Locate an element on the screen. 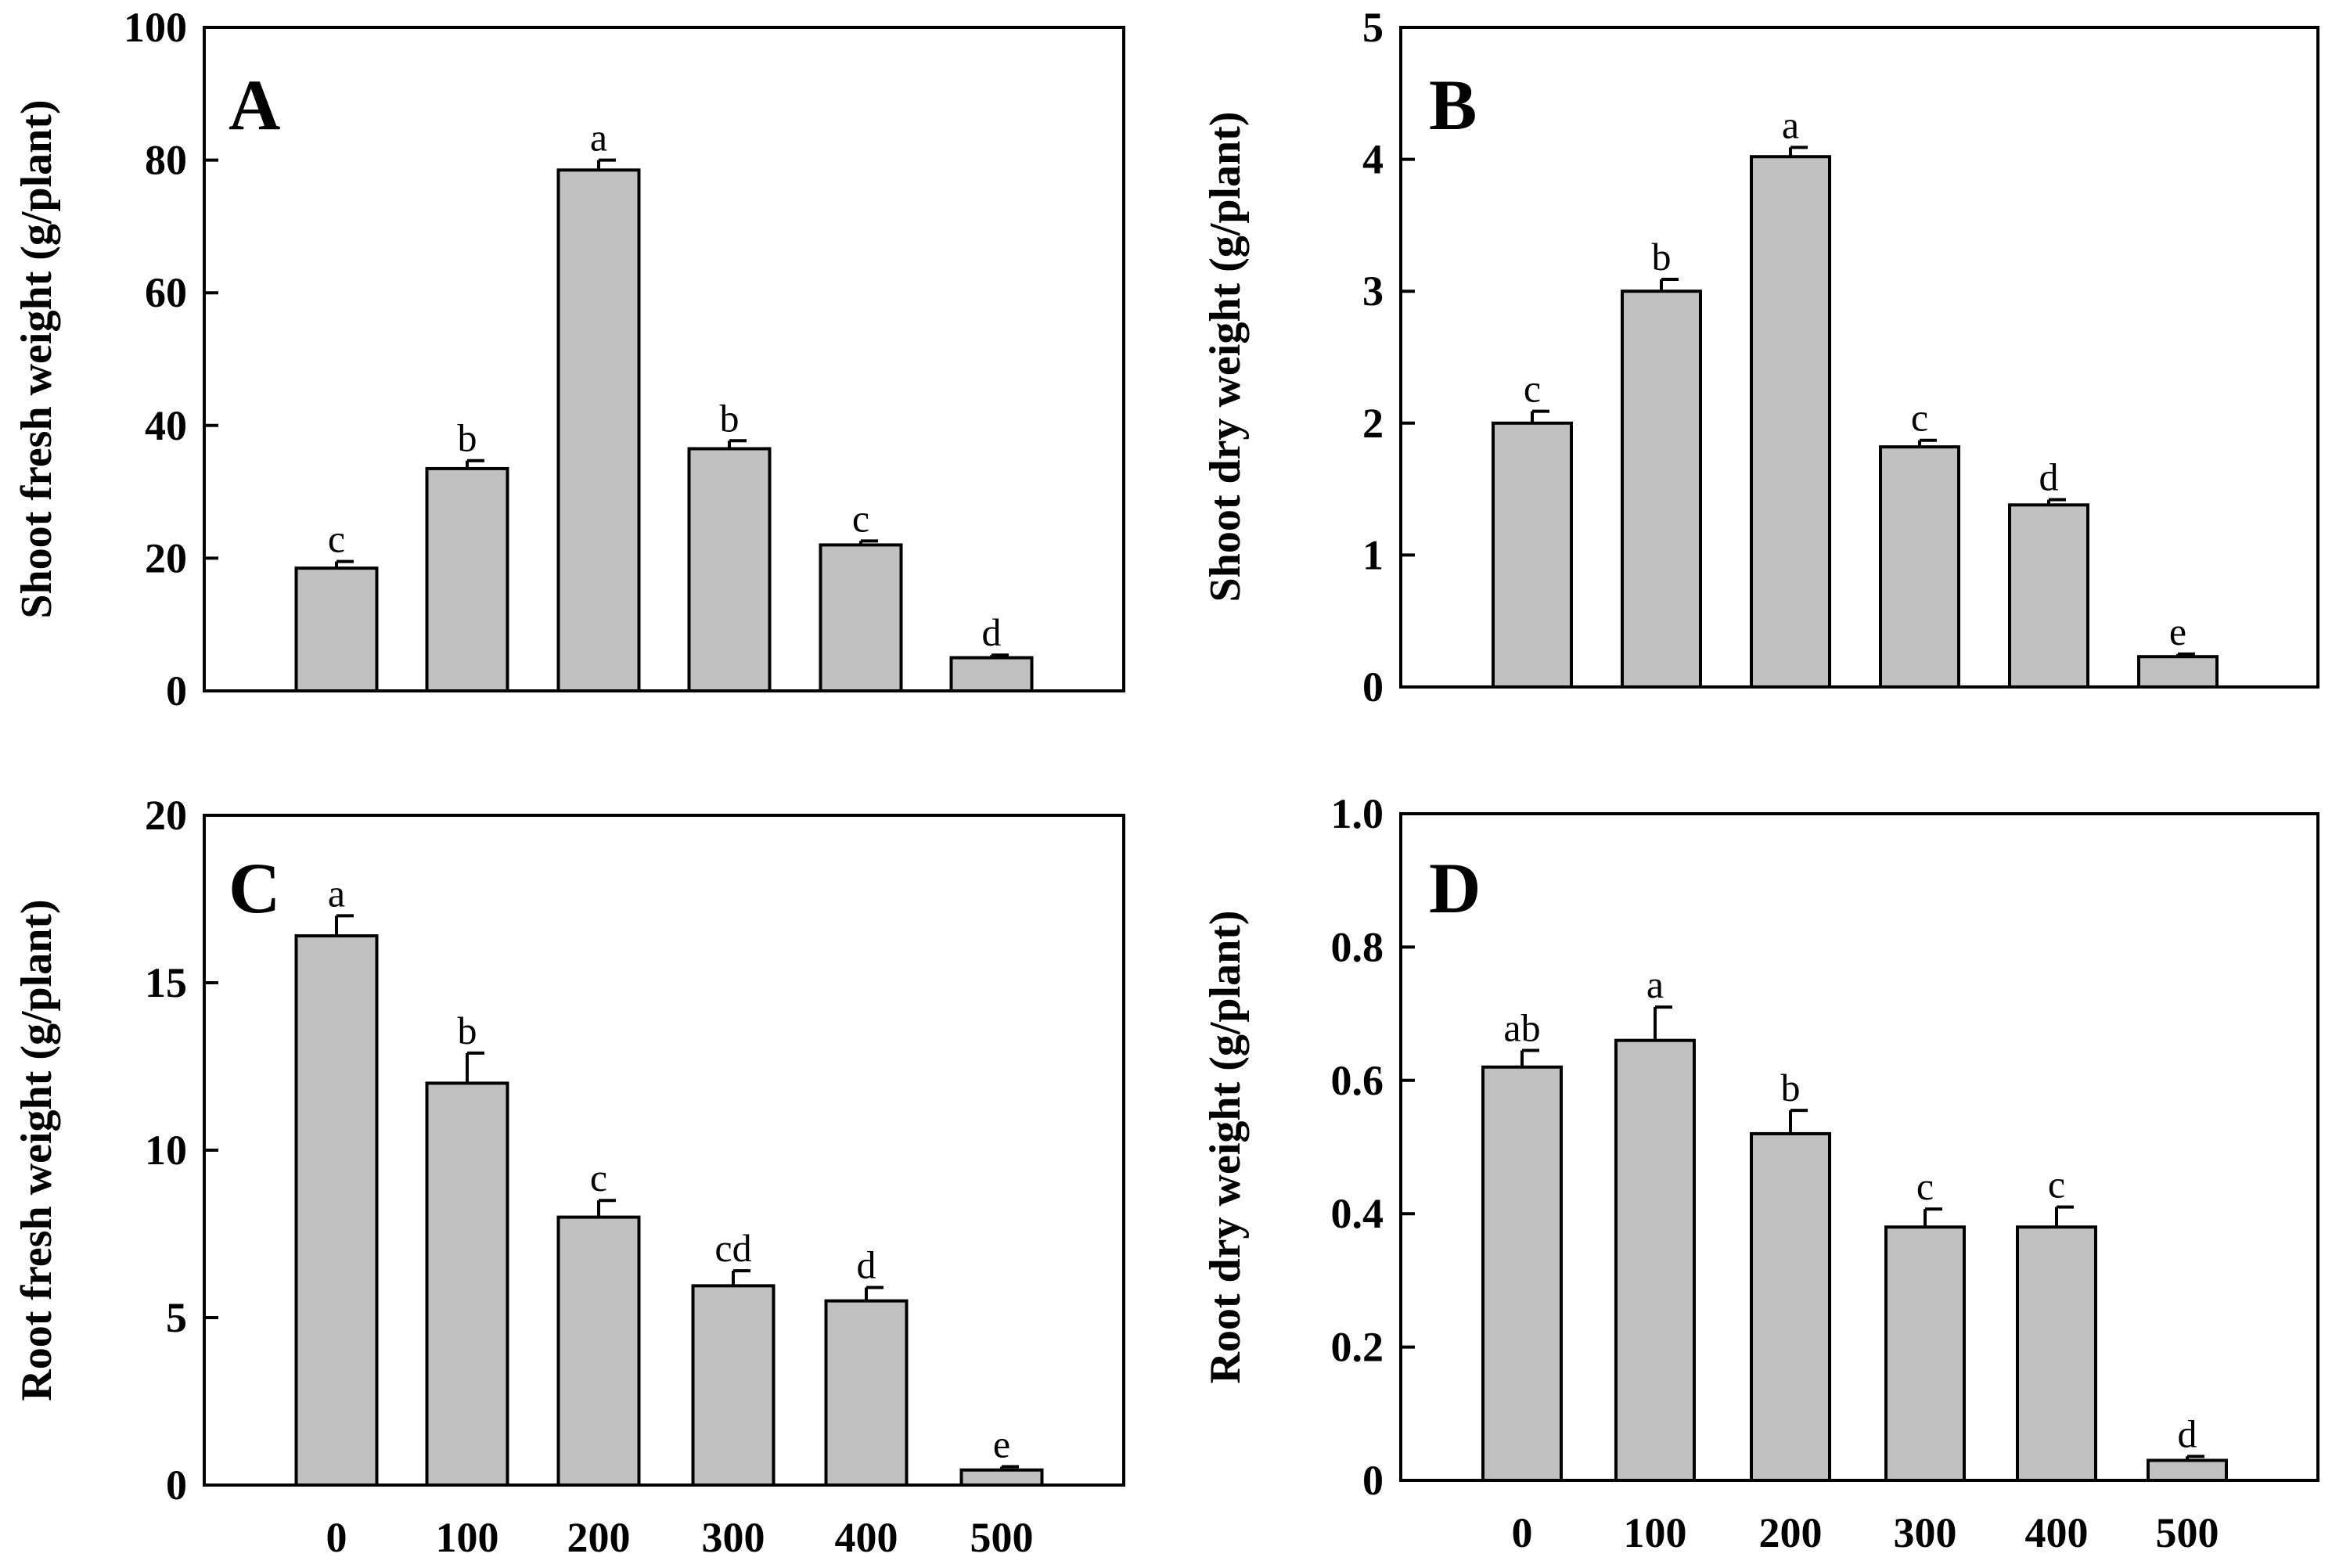 The width and height of the screenshot is (2332, 1568). panel-d-y-axis-ticks: 0 0.2 0.4 0.6 0.8 1.0 is located at coordinates (1373, 1147).